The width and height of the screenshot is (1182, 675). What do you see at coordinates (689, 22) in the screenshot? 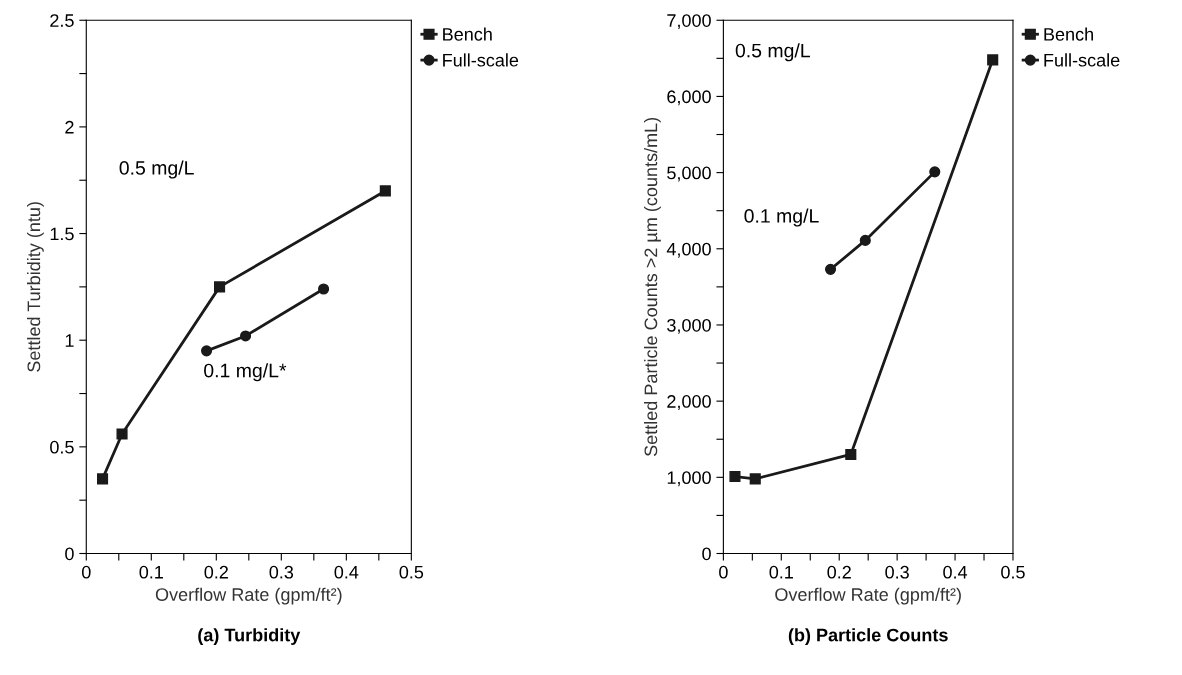
I see `y-tick-label: 7,000` at bounding box center [689, 22].